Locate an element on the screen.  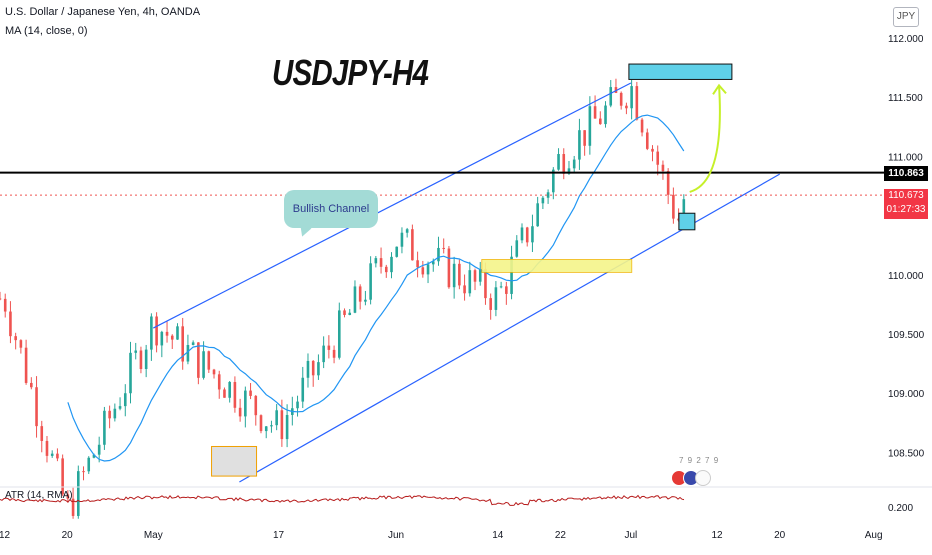
time-axis-label: 12 is located at coordinates (717, 535).